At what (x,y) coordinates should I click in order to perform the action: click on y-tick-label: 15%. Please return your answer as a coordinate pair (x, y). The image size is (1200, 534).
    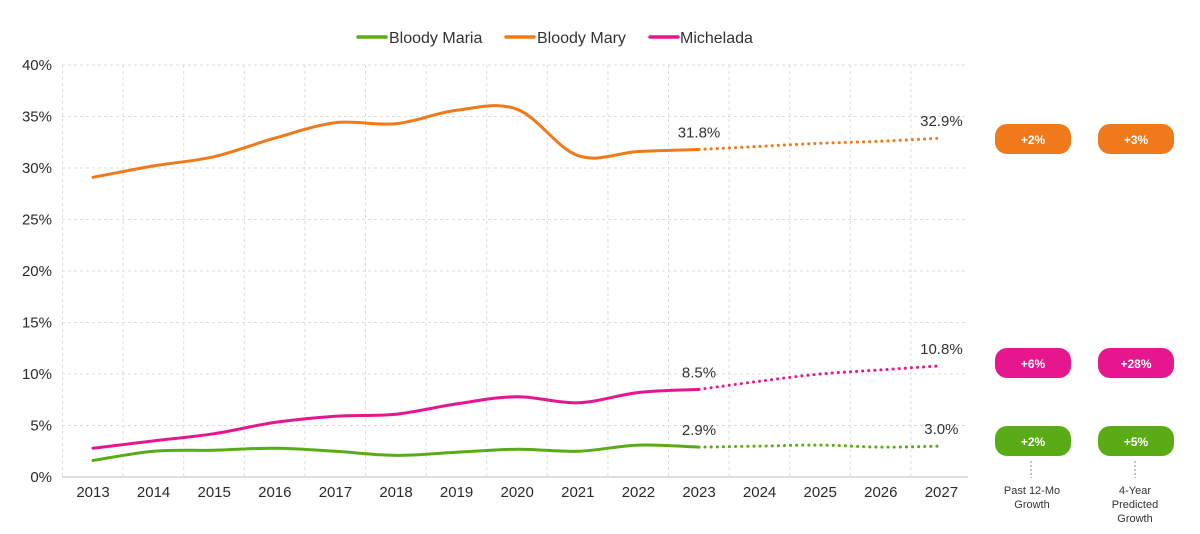
    Looking at the image, I should click on (37, 323).